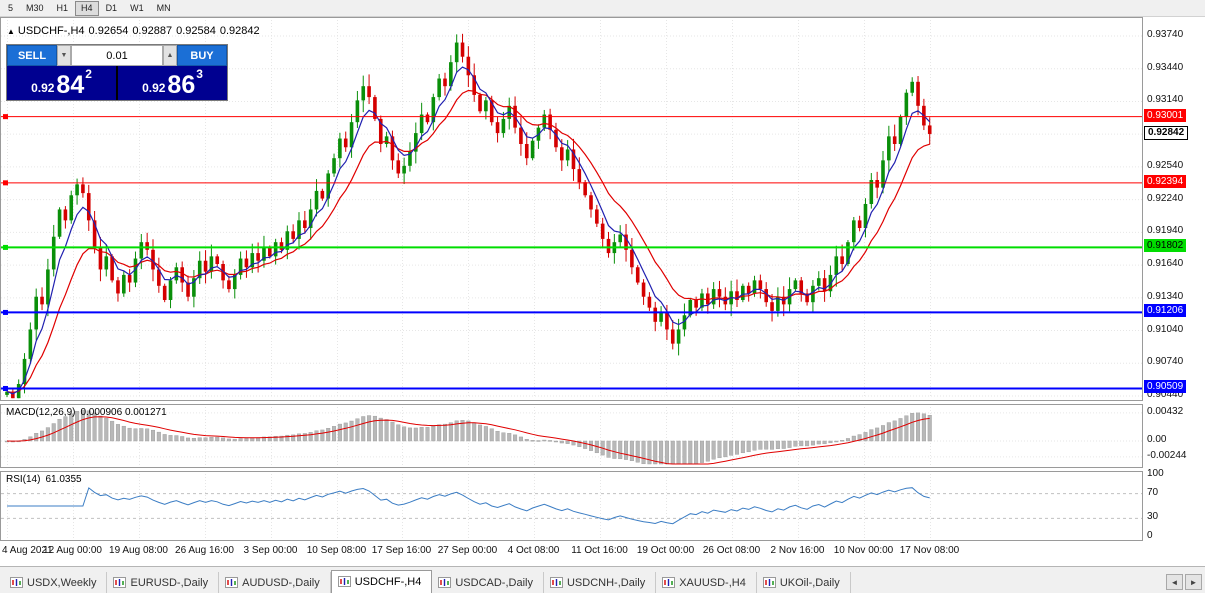  What do you see at coordinates (599, 550) in the screenshot?
I see `time-tick-label: 11 Oct 16:00` at bounding box center [599, 550].